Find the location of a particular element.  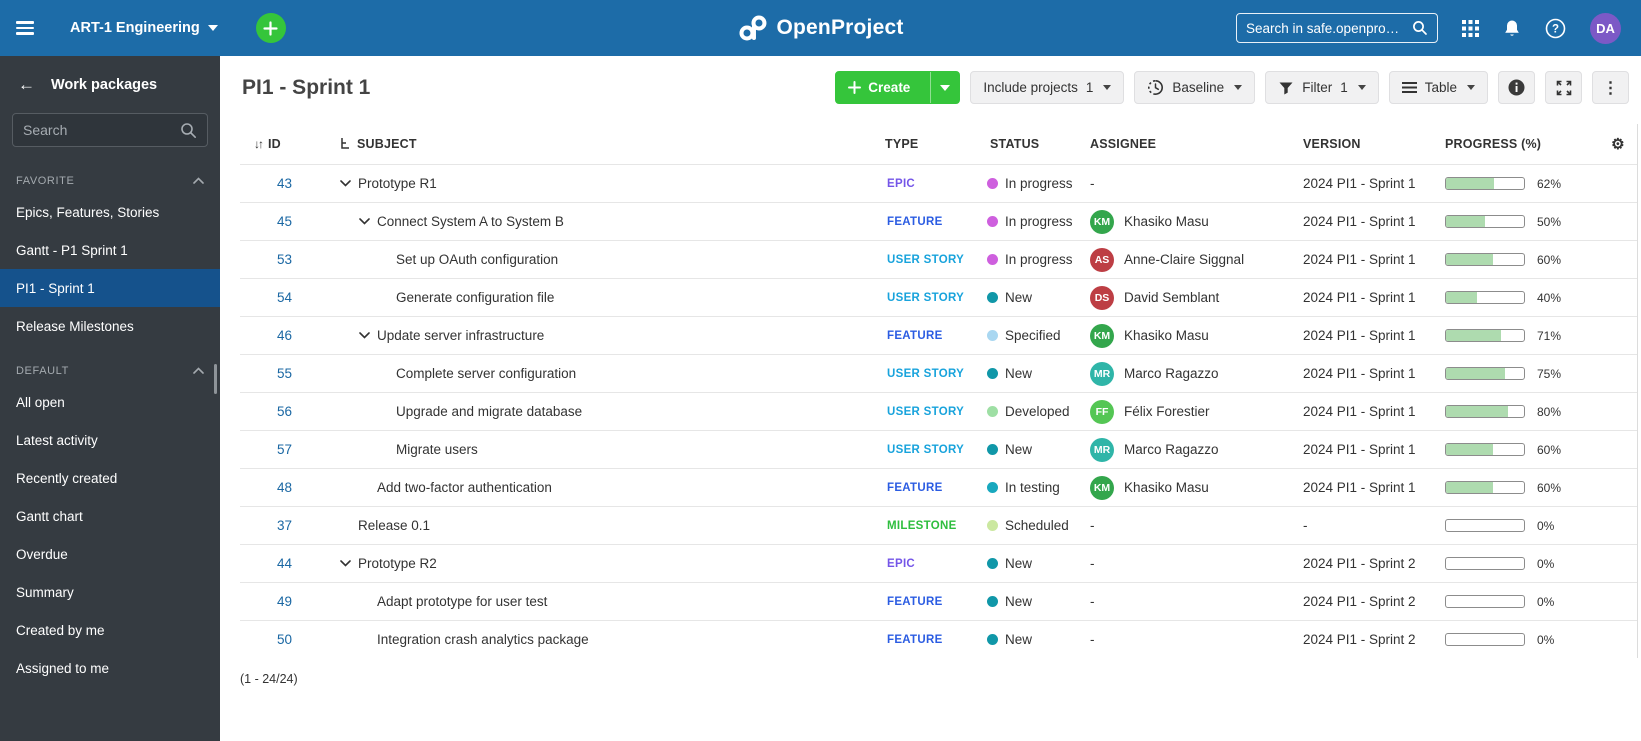

fullscreen-button is located at coordinates (1563, 87).